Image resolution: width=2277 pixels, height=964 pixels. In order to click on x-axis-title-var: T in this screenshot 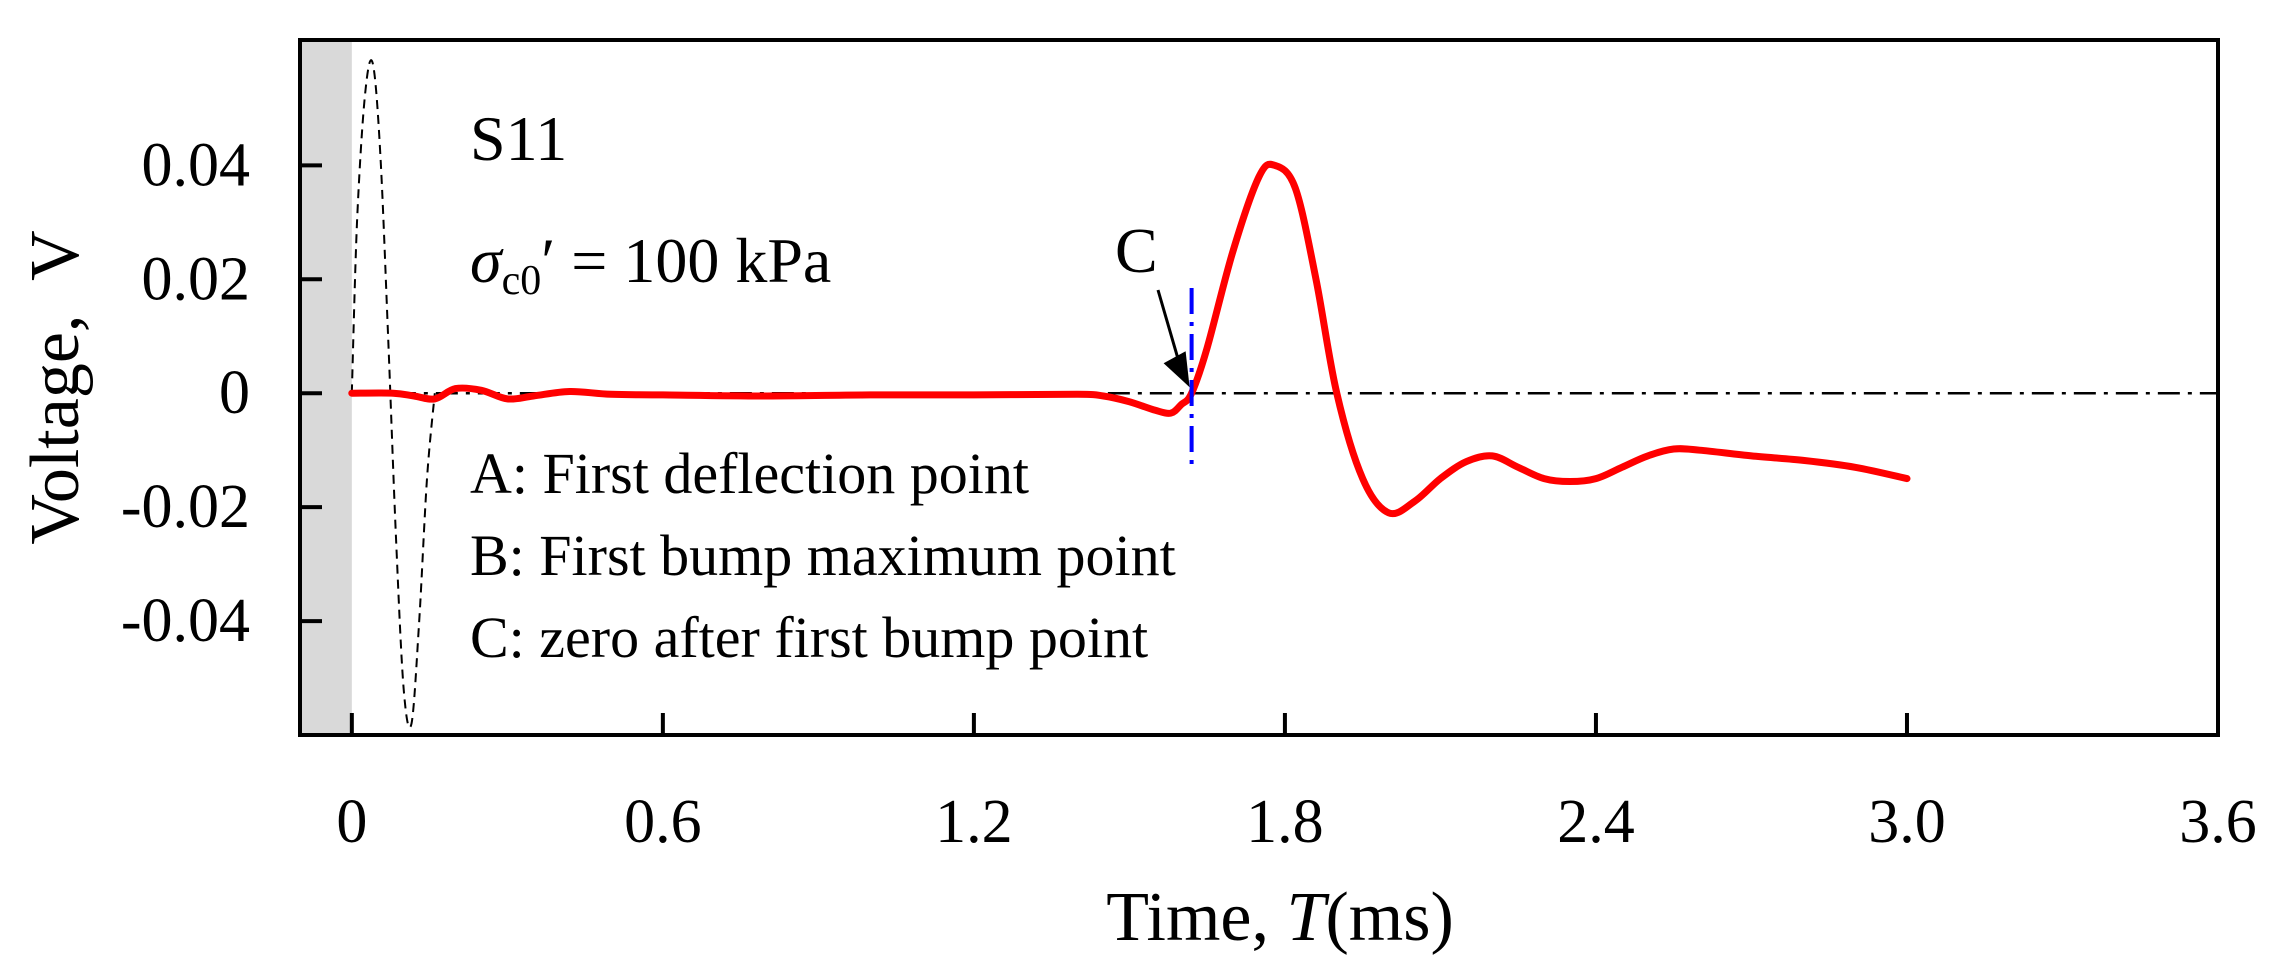, I will do `click(1309, 917)`.